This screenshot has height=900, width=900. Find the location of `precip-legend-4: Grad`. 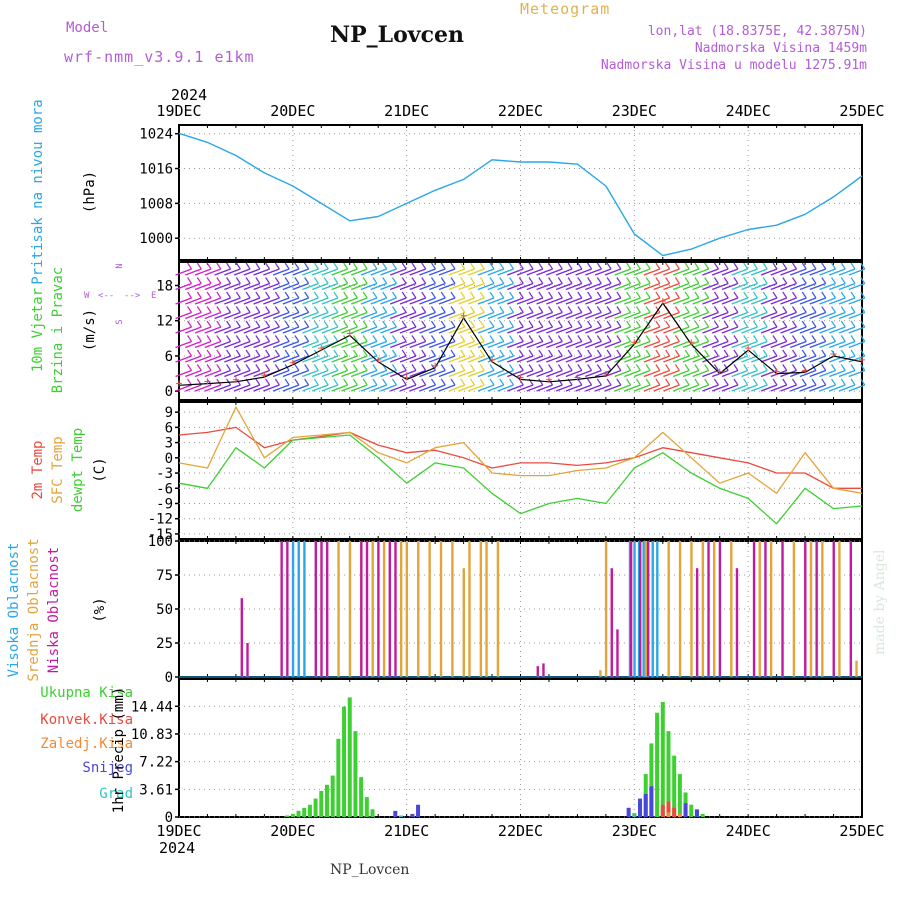

precip-legend-4: Grad is located at coordinates (116, 794).